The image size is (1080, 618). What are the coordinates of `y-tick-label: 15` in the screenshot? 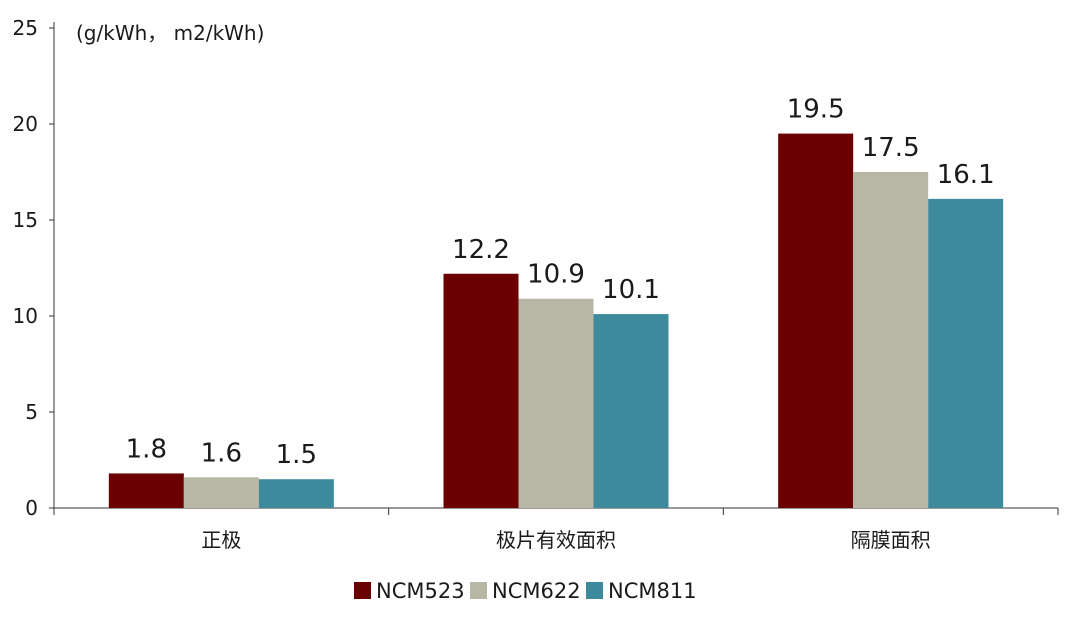 It's located at (25, 220).